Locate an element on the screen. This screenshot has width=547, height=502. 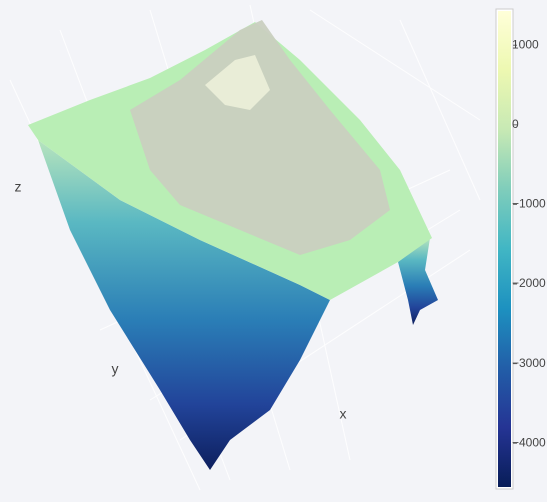
colorbar-tick-label: −3000 is located at coordinates (529, 363).